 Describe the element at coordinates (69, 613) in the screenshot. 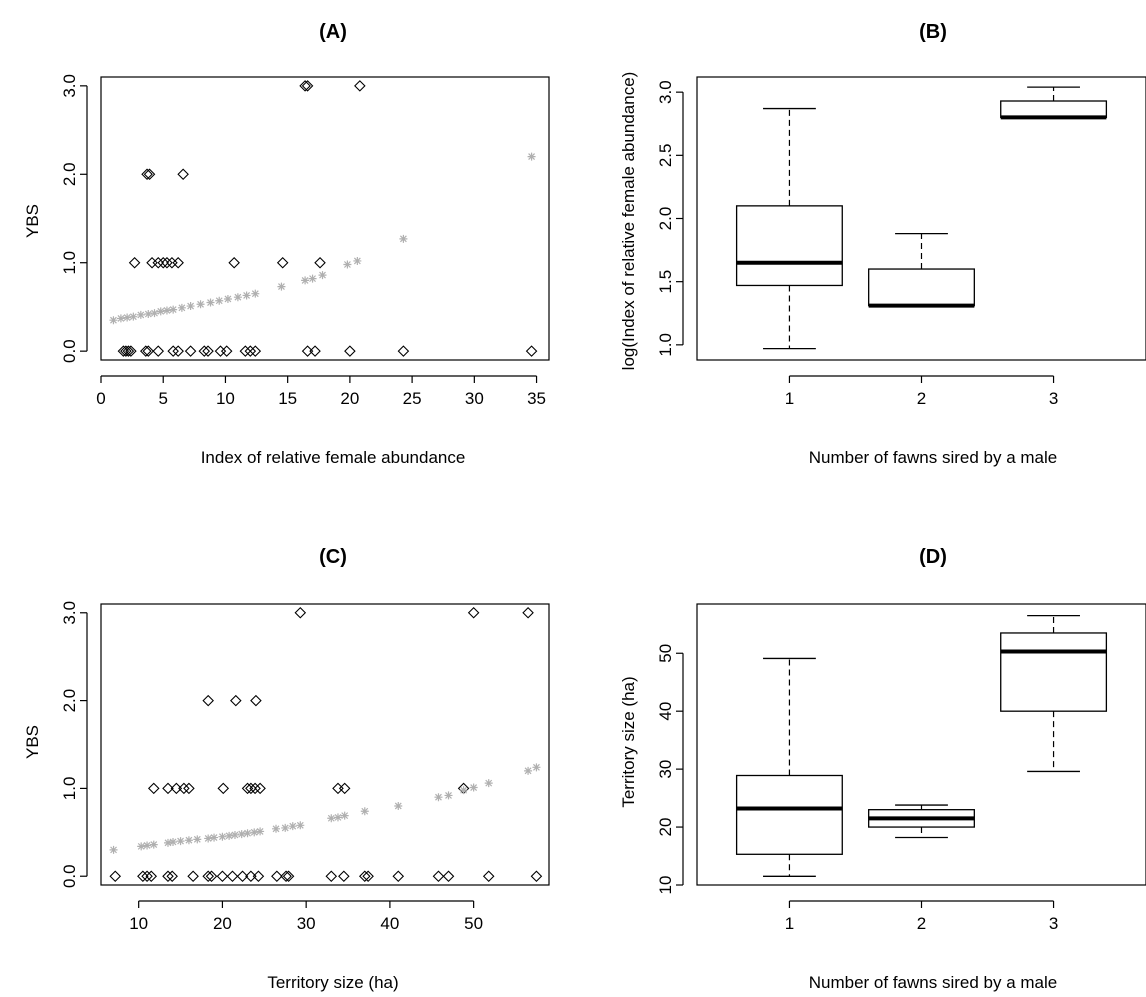

I see `panel-c-y-tick-label: 3.0` at that location.